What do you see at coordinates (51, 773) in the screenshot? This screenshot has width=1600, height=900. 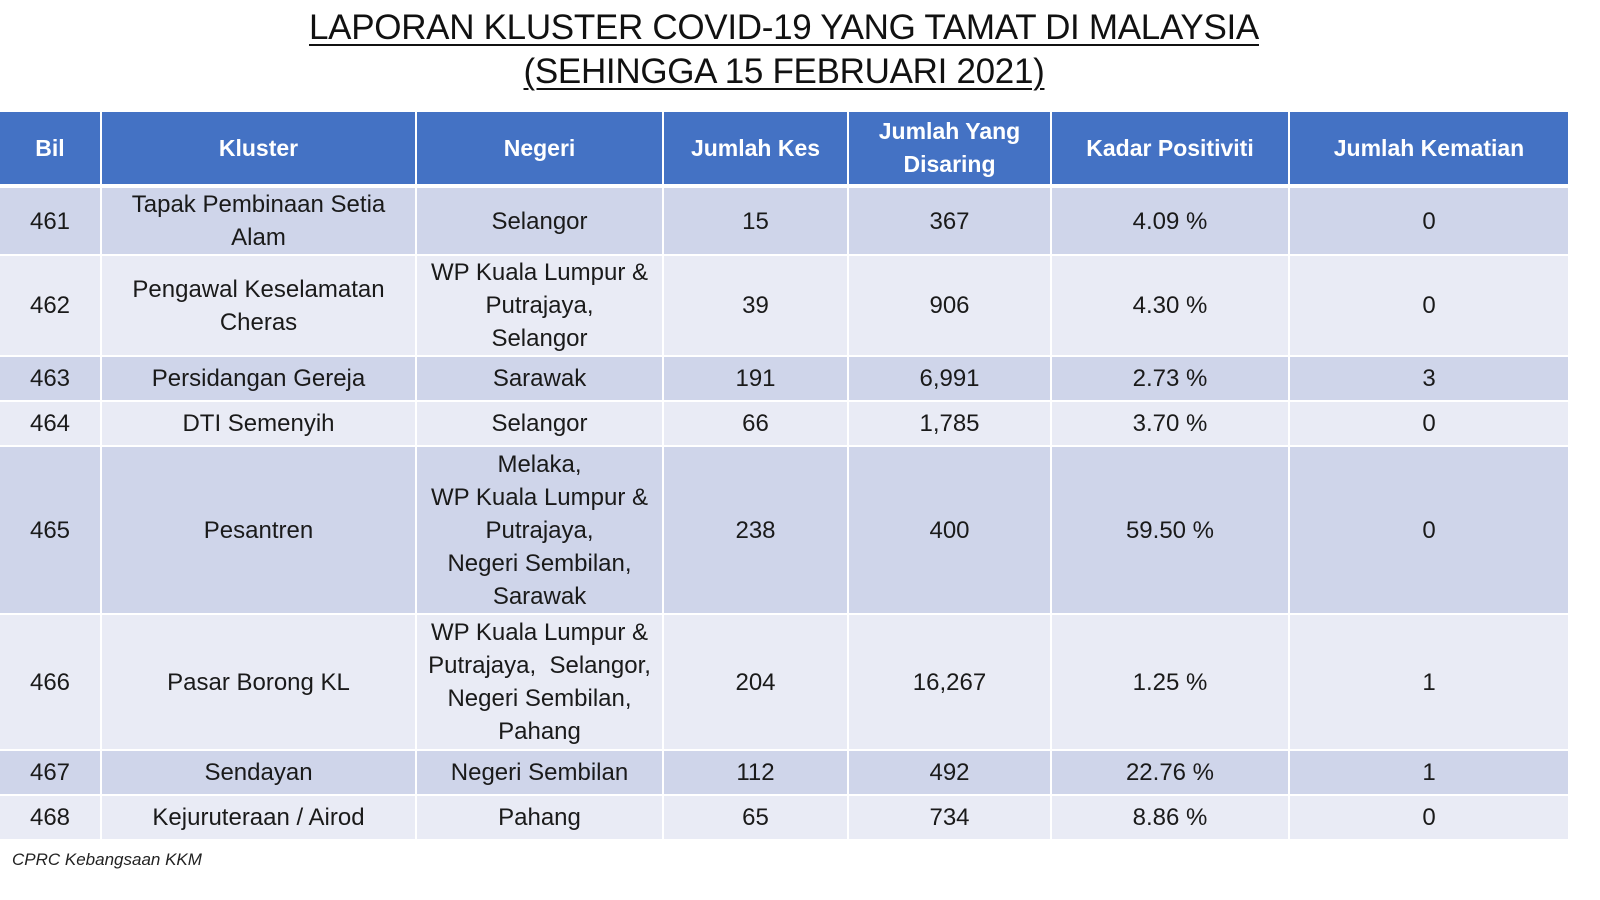 I see `cell-bil: 467` at bounding box center [51, 773].